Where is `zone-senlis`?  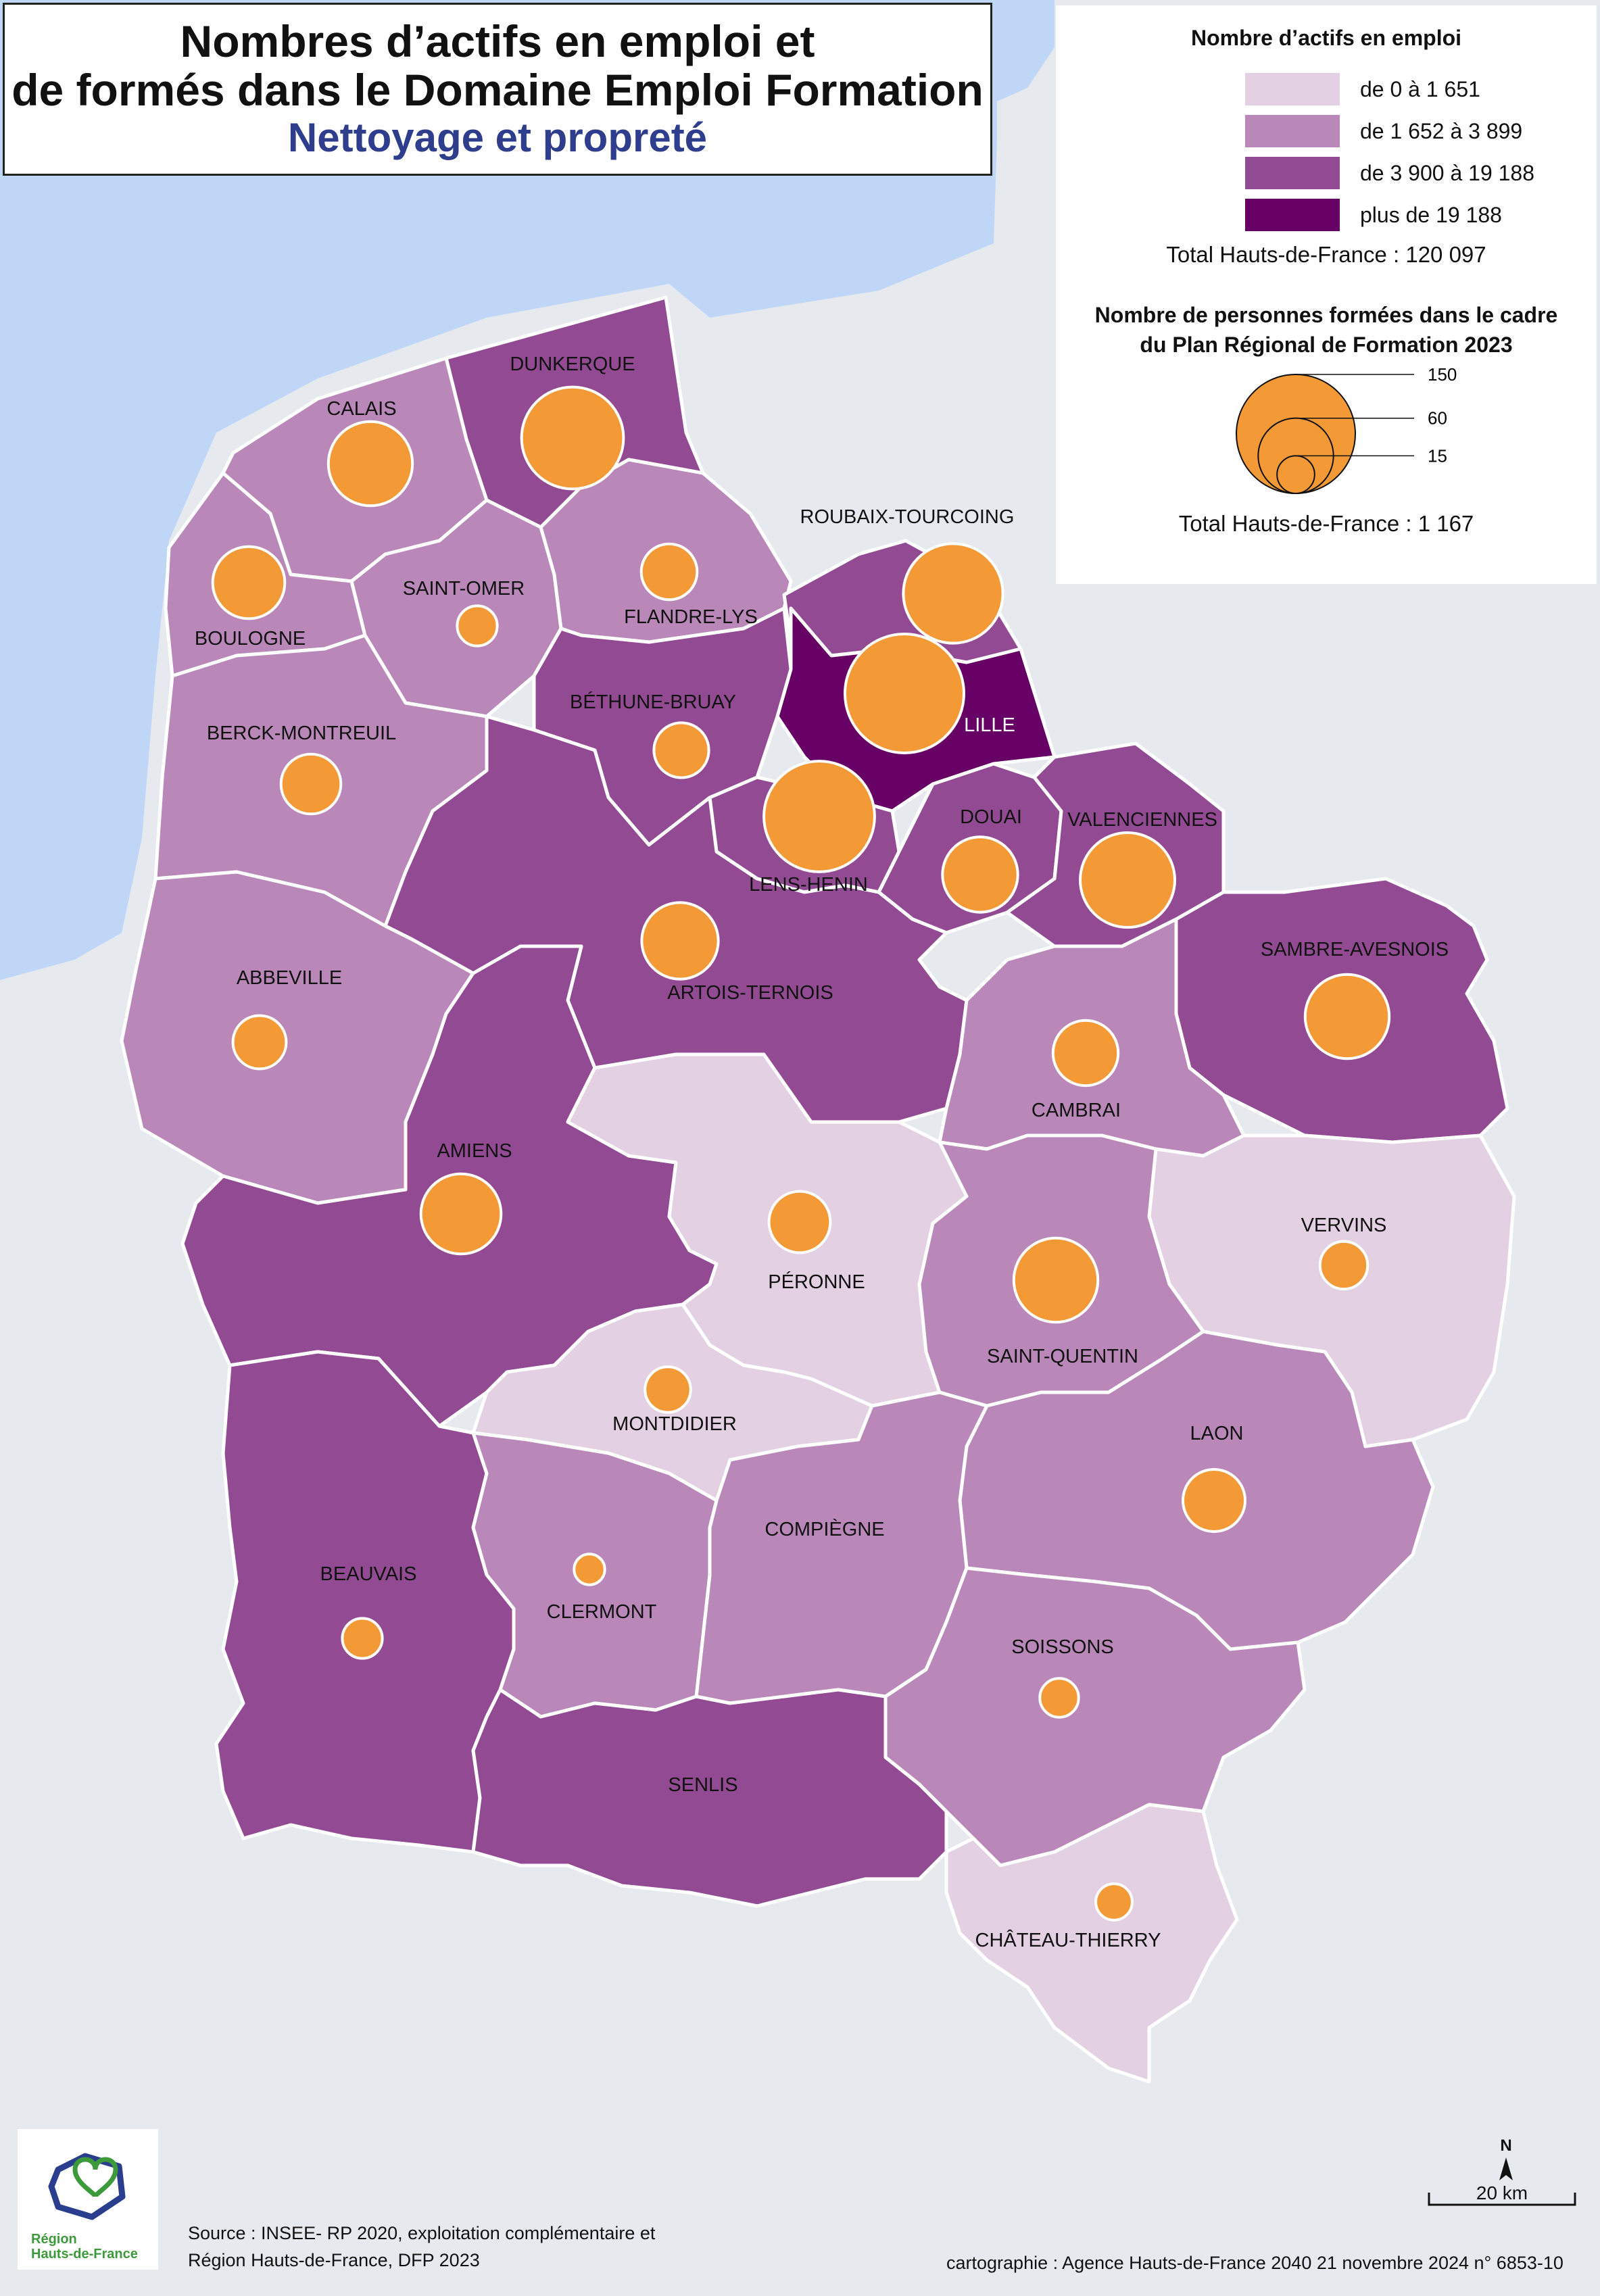
zone-senlis is located at coordinates (710, 1798).